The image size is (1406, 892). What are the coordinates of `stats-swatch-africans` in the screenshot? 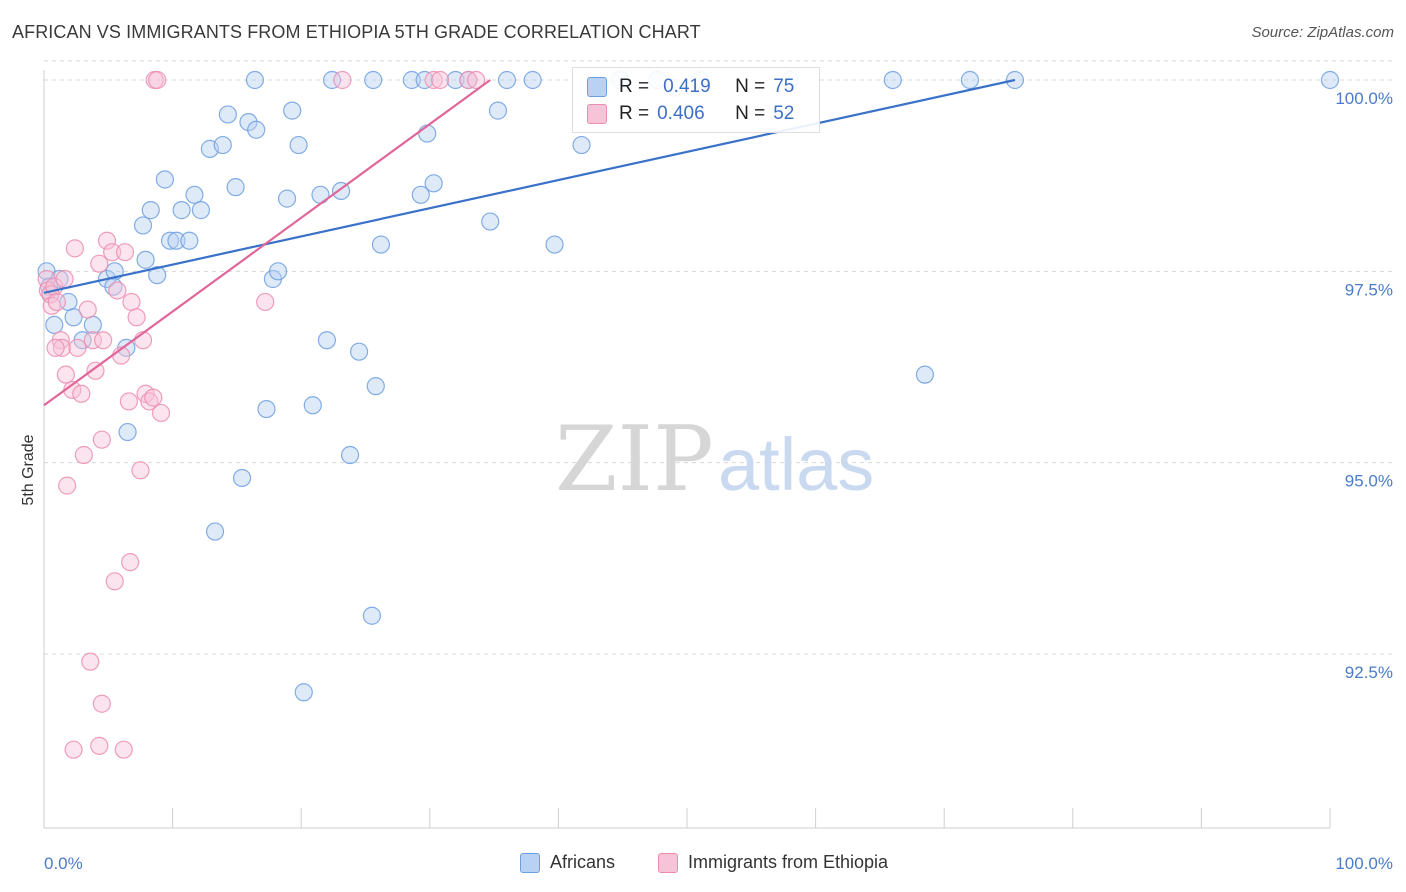 It's located at (597, 87).